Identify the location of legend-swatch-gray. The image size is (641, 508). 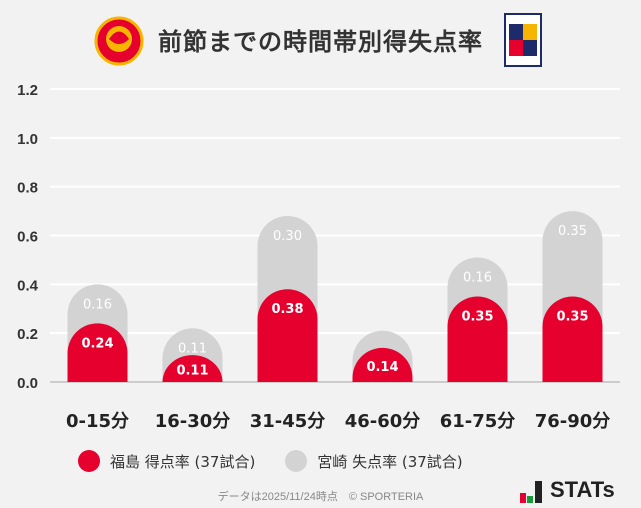
(296, 461).